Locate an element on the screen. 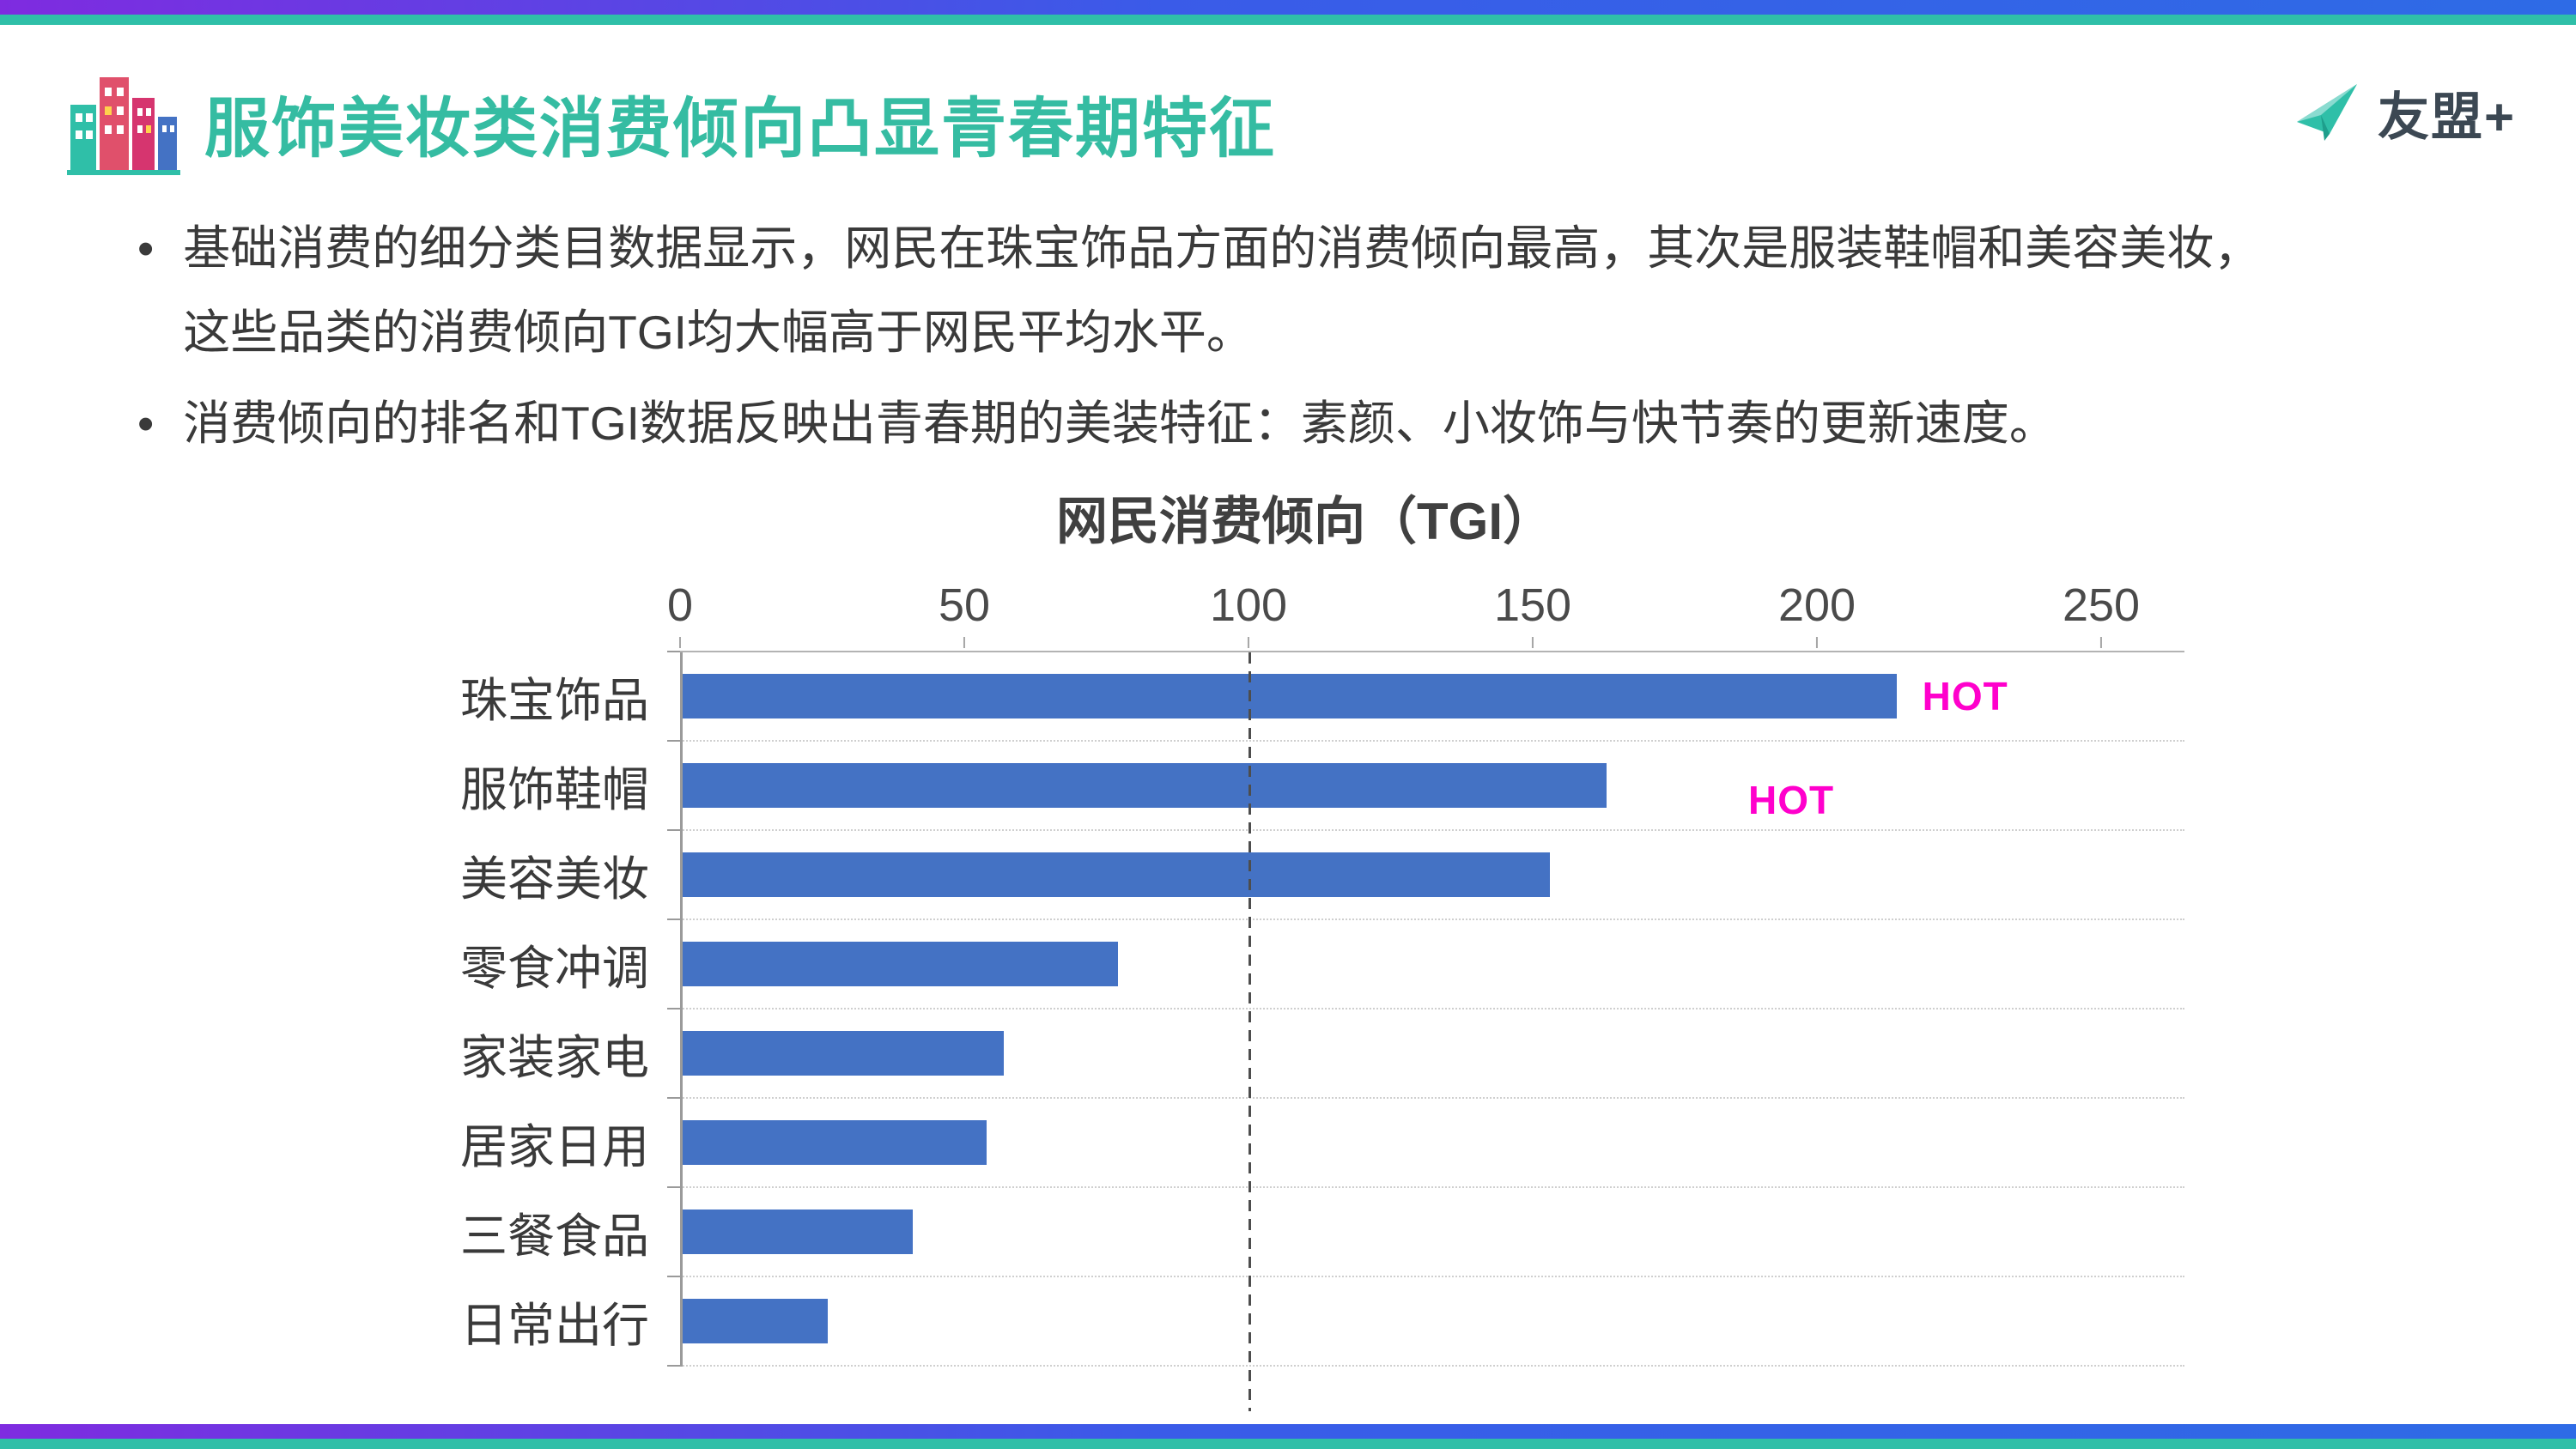 This screenshot has width=2576, height=1449. x-tick-label: 150 is located at coordinates (1532, 605).